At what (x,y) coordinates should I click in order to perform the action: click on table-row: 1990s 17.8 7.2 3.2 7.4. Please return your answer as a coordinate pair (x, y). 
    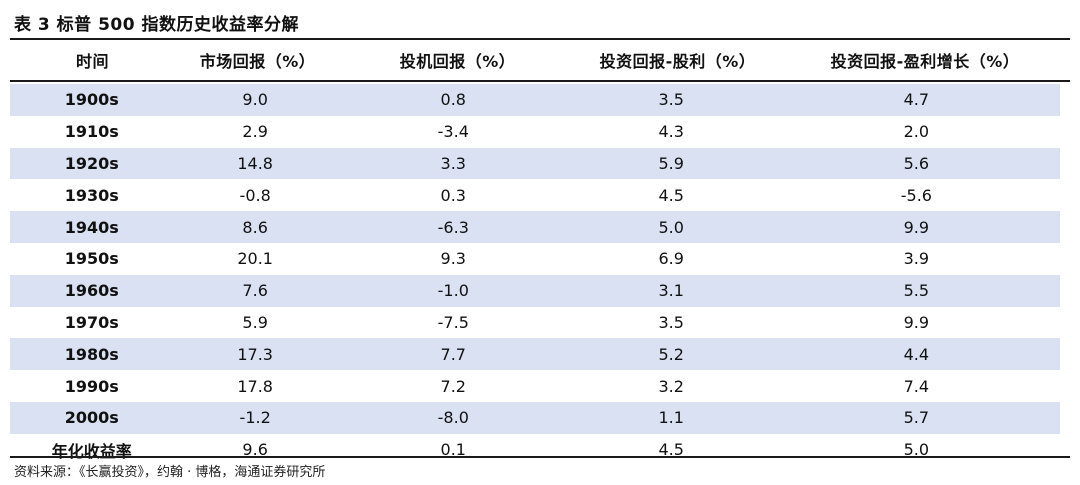
    Looking at the image, I should click on (535, 386).